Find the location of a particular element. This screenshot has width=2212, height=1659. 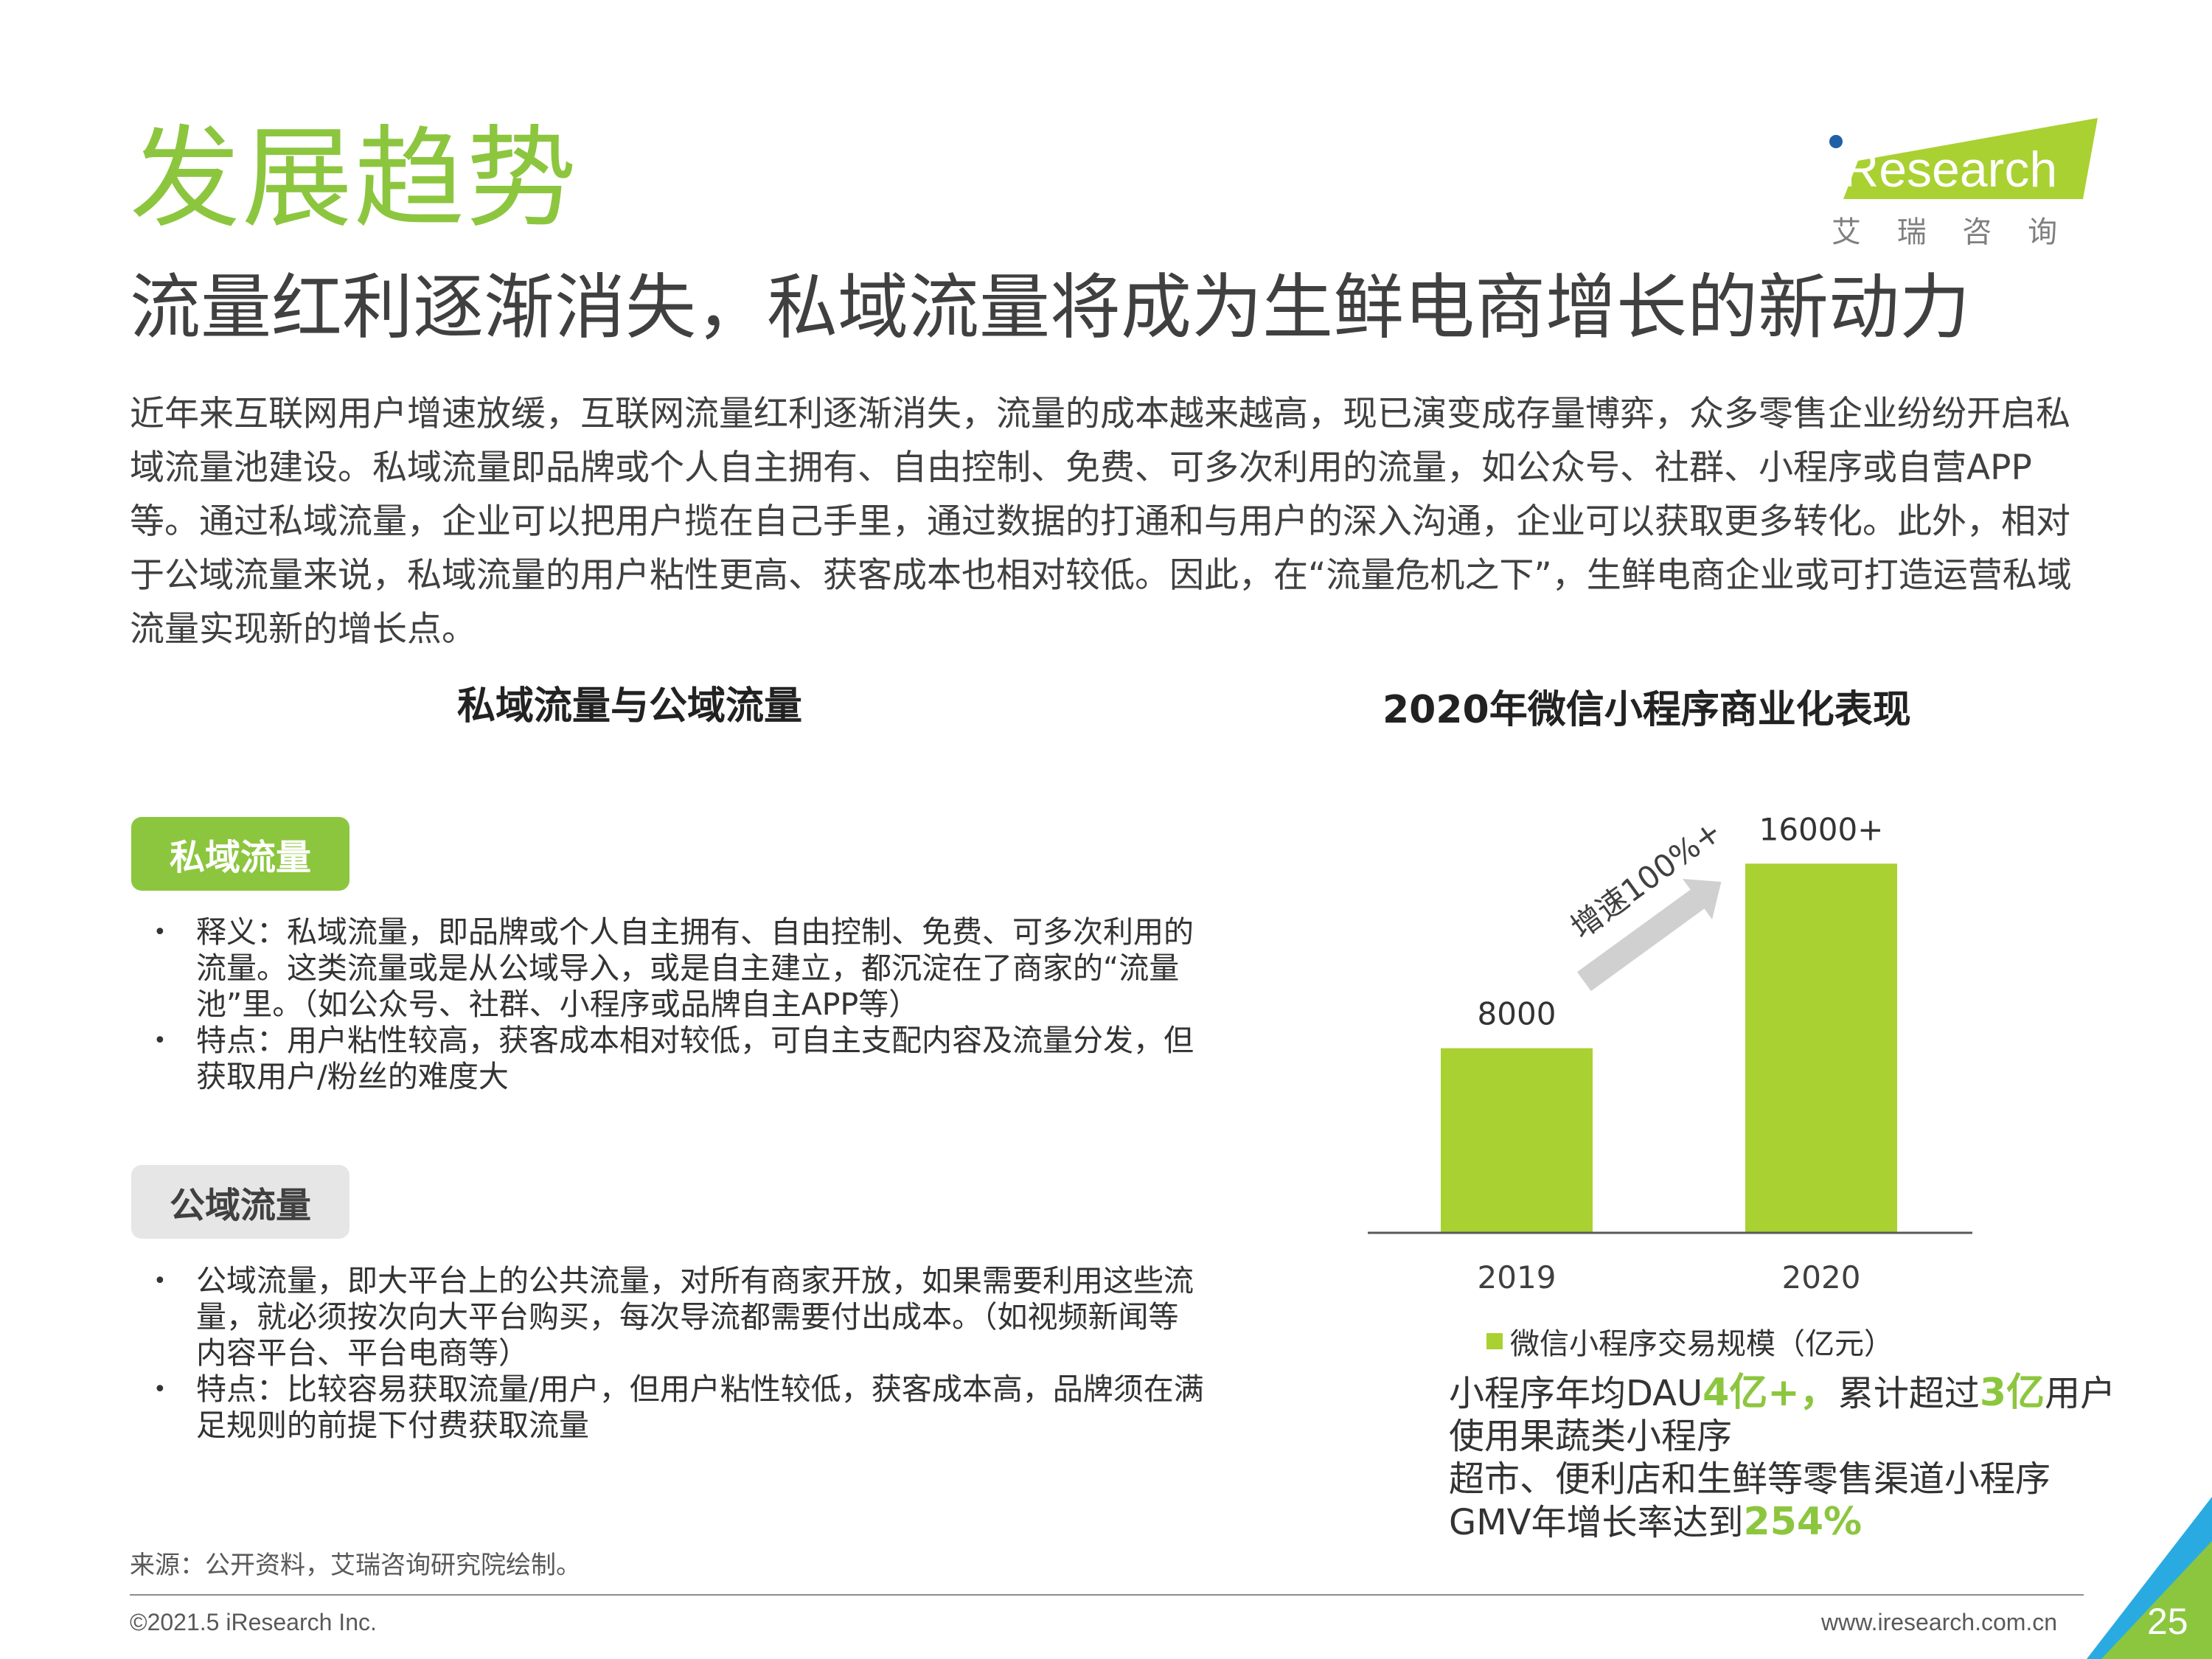

page-number: 25 is located at coordinates (2167, 1621).